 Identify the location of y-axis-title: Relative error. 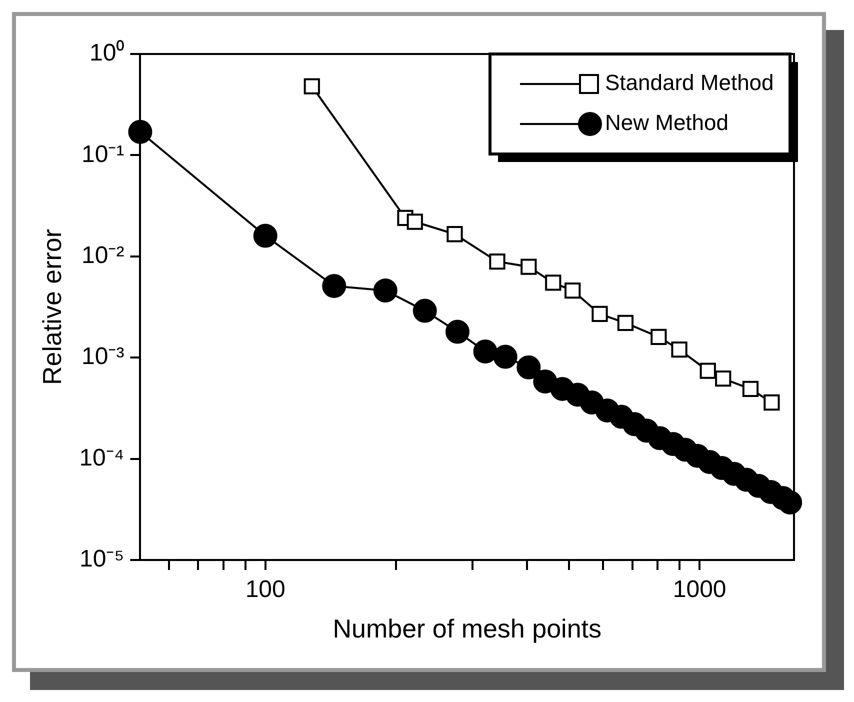
(51, 307).